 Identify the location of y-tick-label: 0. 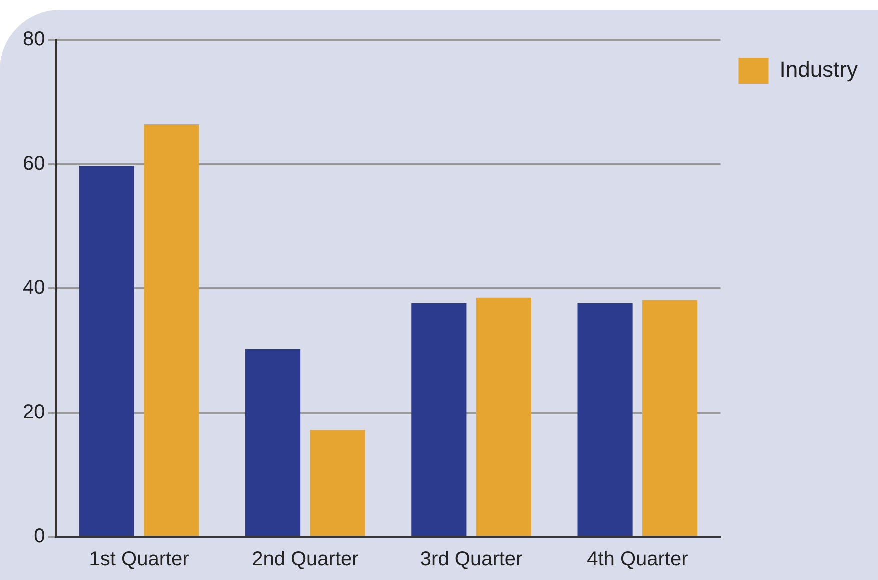
(40, 537).